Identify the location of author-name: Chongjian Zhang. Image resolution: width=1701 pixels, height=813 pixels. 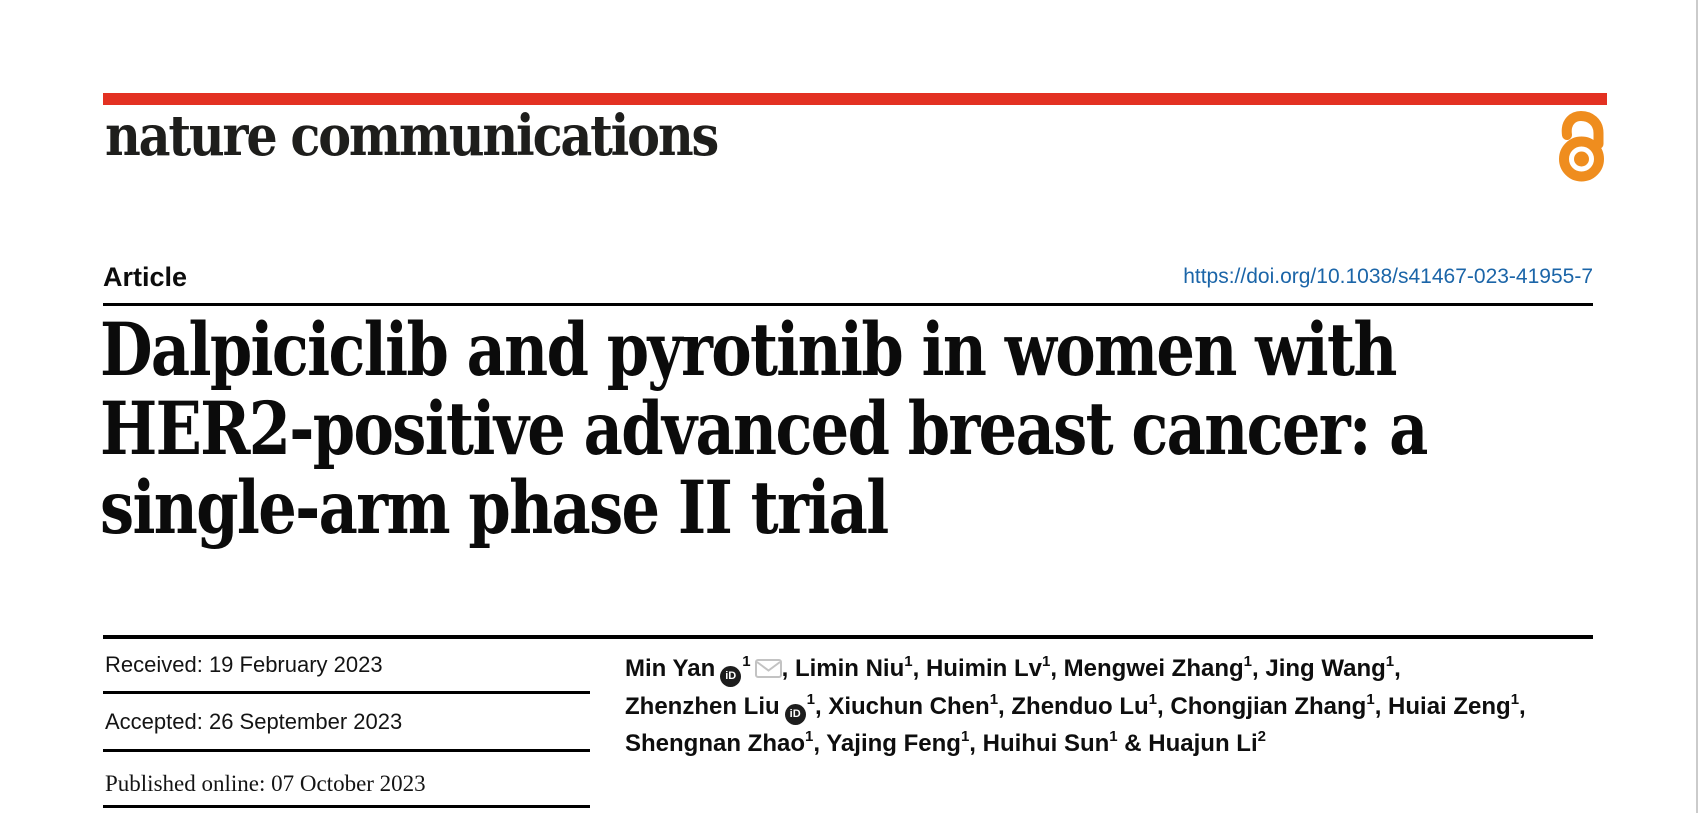
(1268, 706).